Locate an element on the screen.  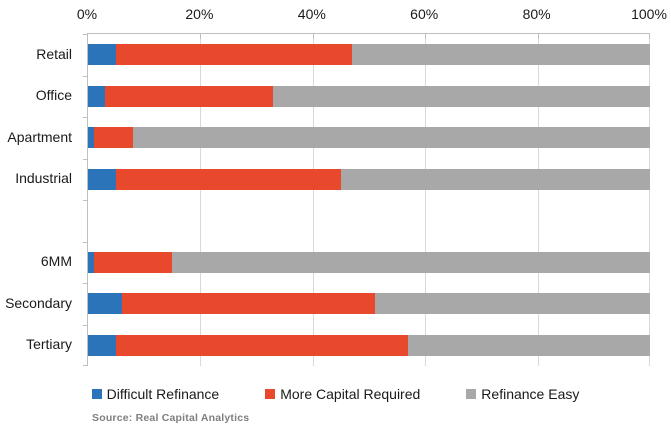
legend-item: Refinance Easy is located at coordinates (522, 394).